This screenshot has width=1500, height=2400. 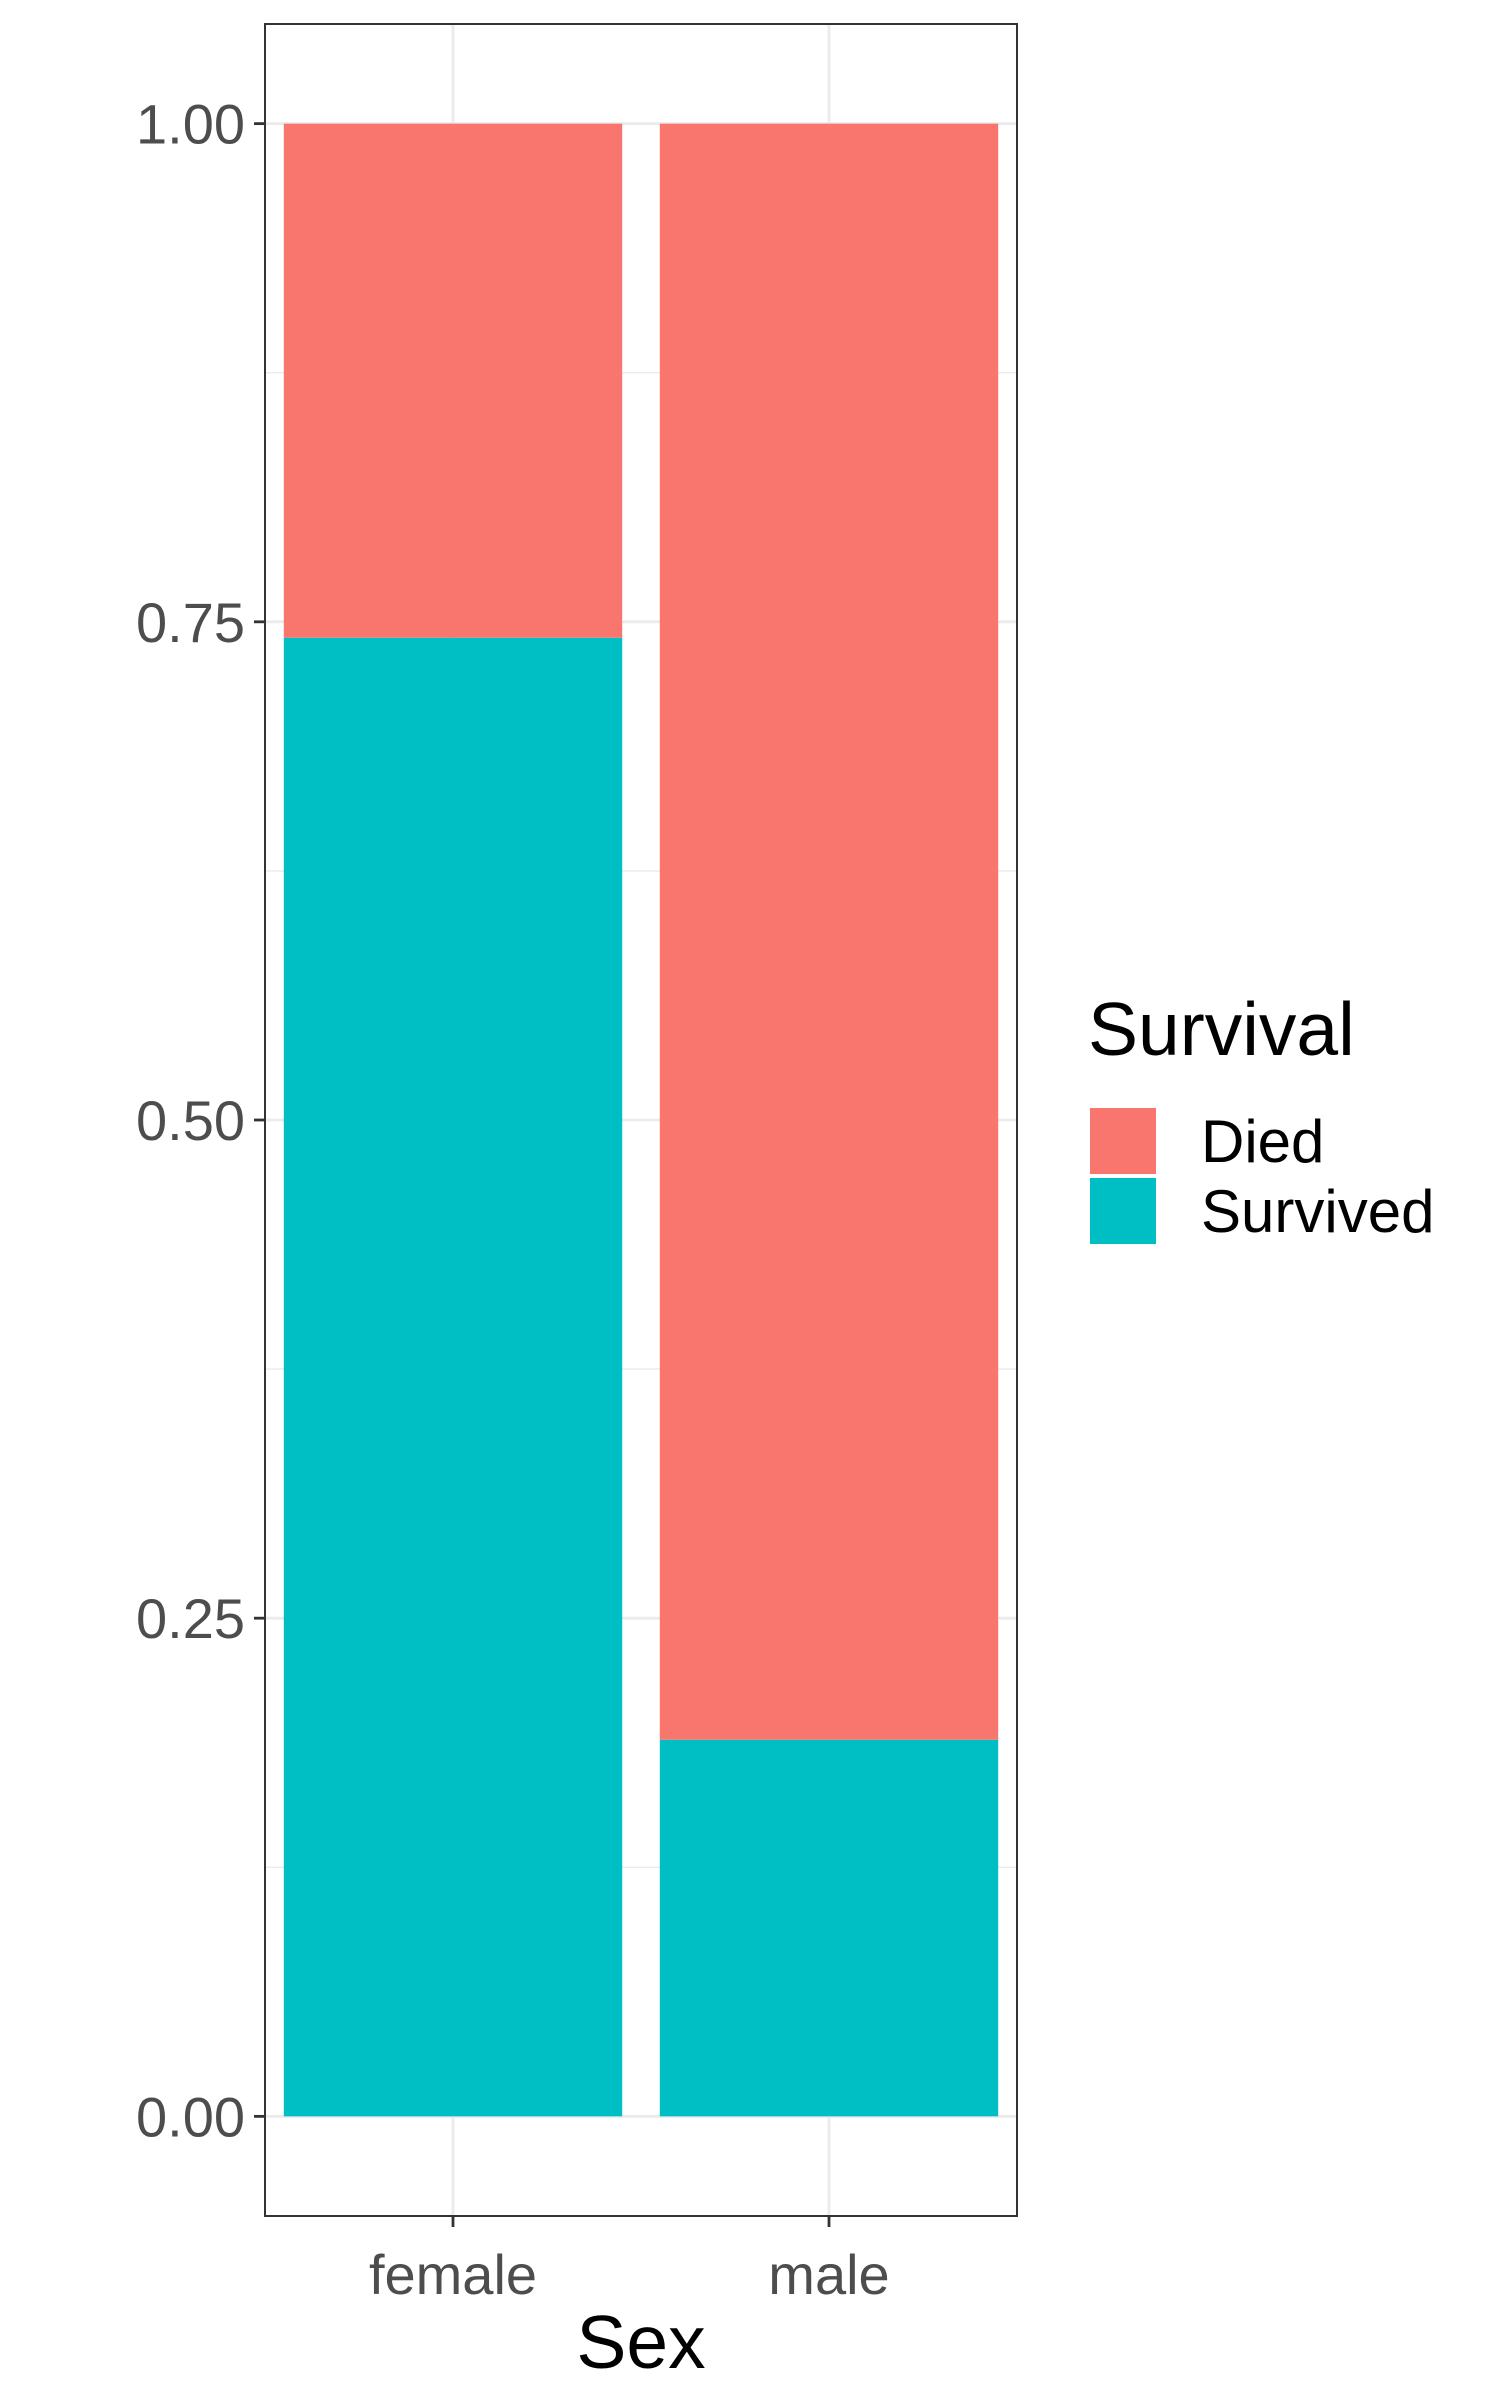 What do you see at coordinates (453, 2274) in the screenshot?
I see `x-tick-label: female` at bounding box center [453, 2274].